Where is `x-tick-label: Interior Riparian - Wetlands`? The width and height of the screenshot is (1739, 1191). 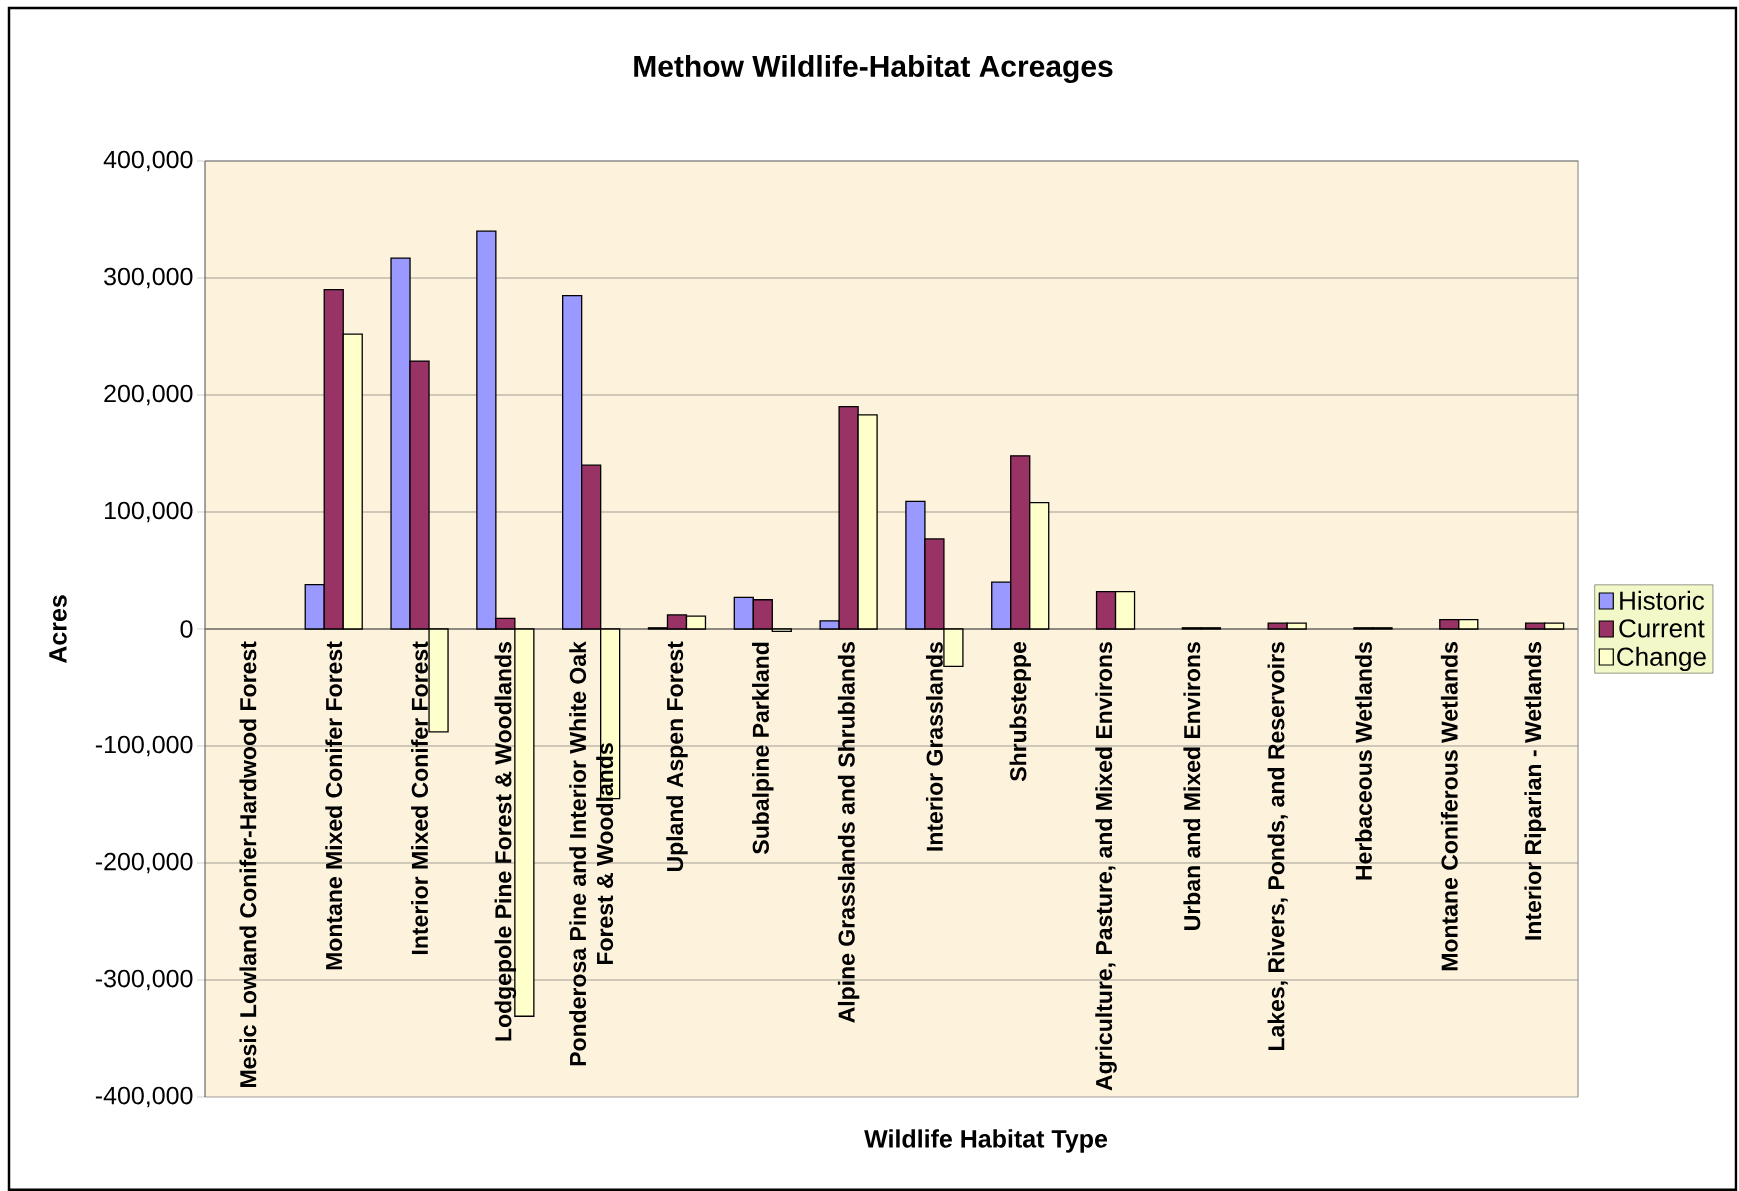
x-tick-label: Interior Riparian - Wetlands is located at coordinates (1535, 791).